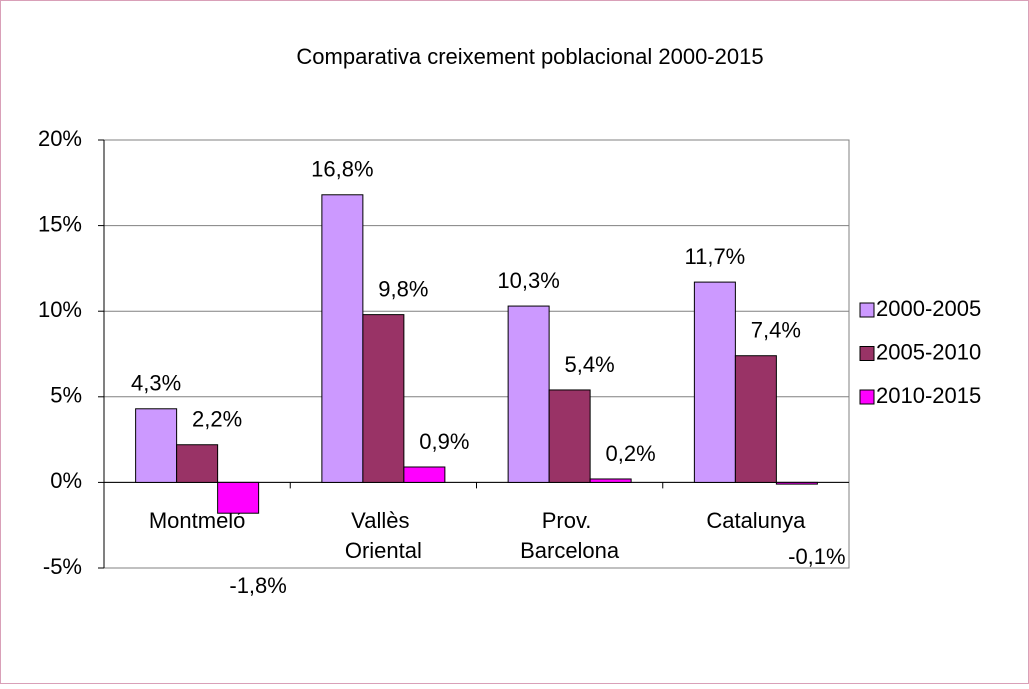  What do you see at coordinates (66, 395) in the screenshot?
I see `y-tick-label: 5%` at bounding box center [66, 395].